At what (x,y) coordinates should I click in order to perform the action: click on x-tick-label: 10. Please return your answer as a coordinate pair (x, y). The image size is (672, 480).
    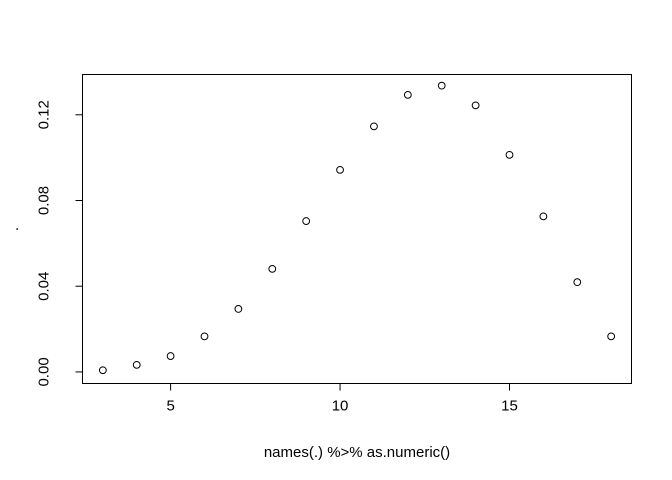
    Looking at the image, I should click on (340, 406).